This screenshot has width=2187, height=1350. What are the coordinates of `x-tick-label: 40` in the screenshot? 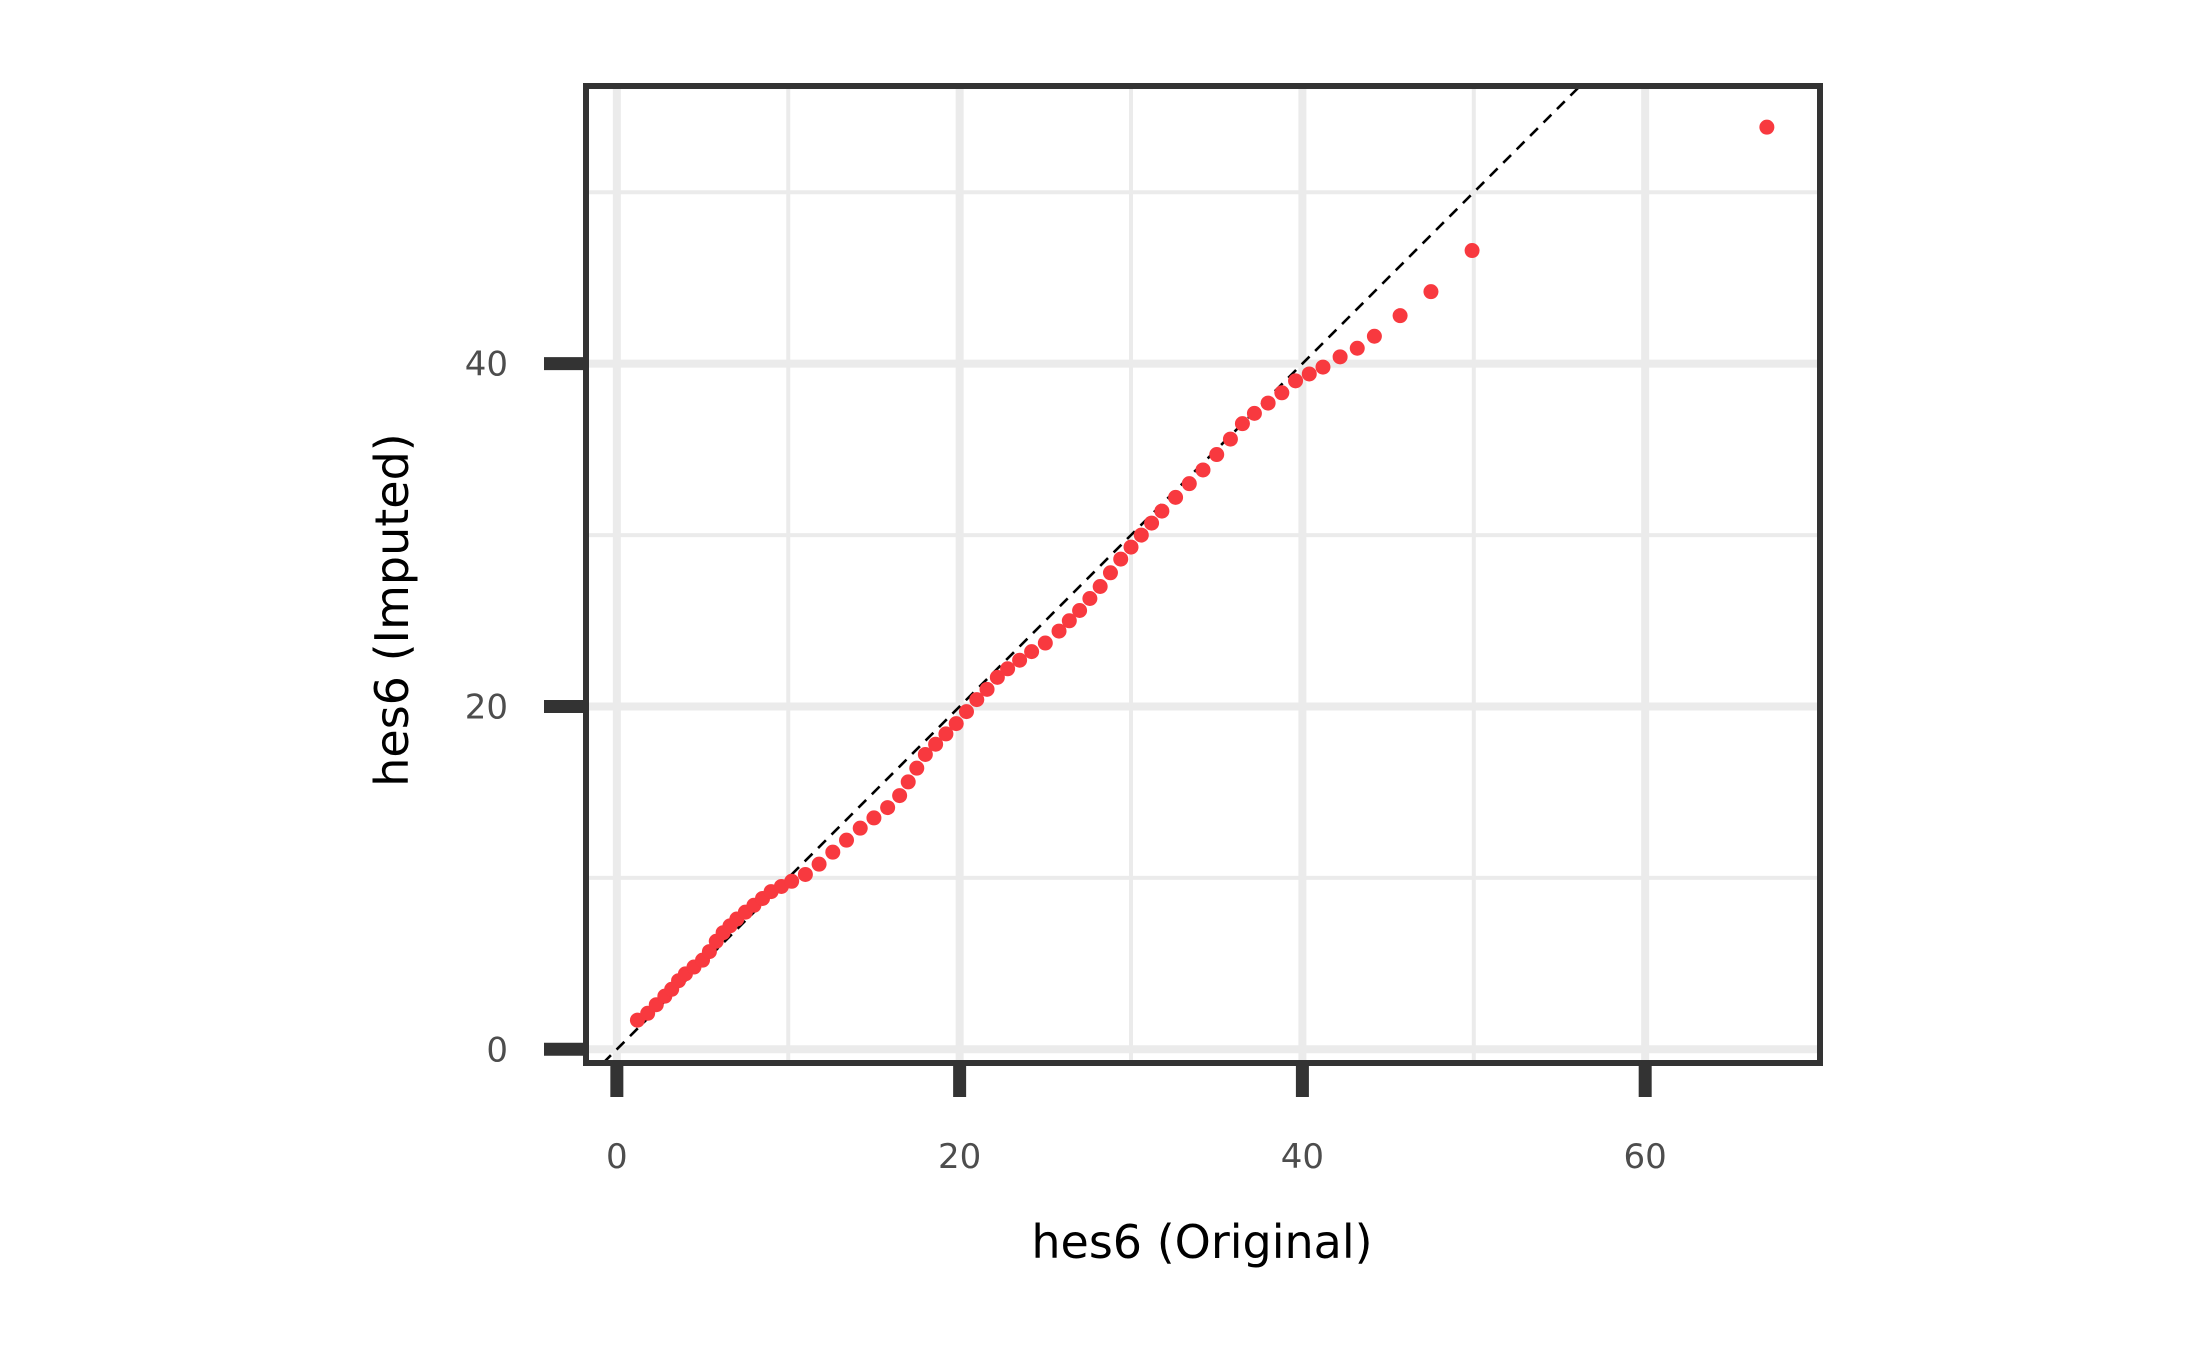 It's located at (1302, 1157).